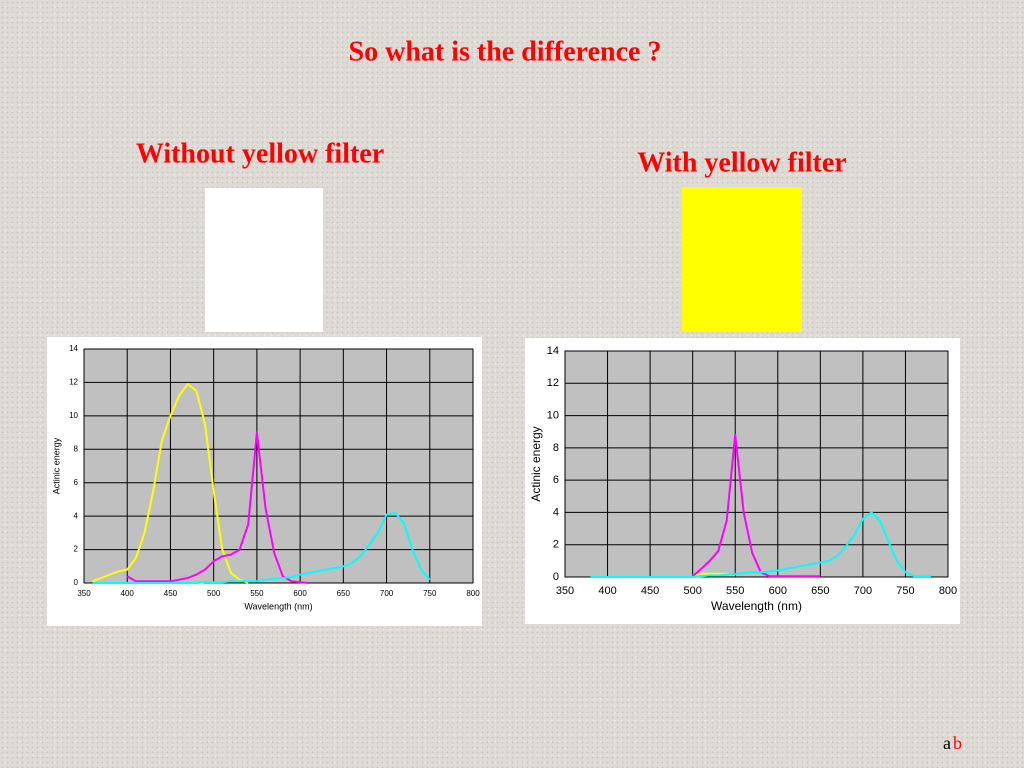 Image resolution: width=1024 pixels, height=768 pixels. Describe the element at coordinates (260, 153) in the screenshot. I see `left-label: Without yellow filter` at that location.